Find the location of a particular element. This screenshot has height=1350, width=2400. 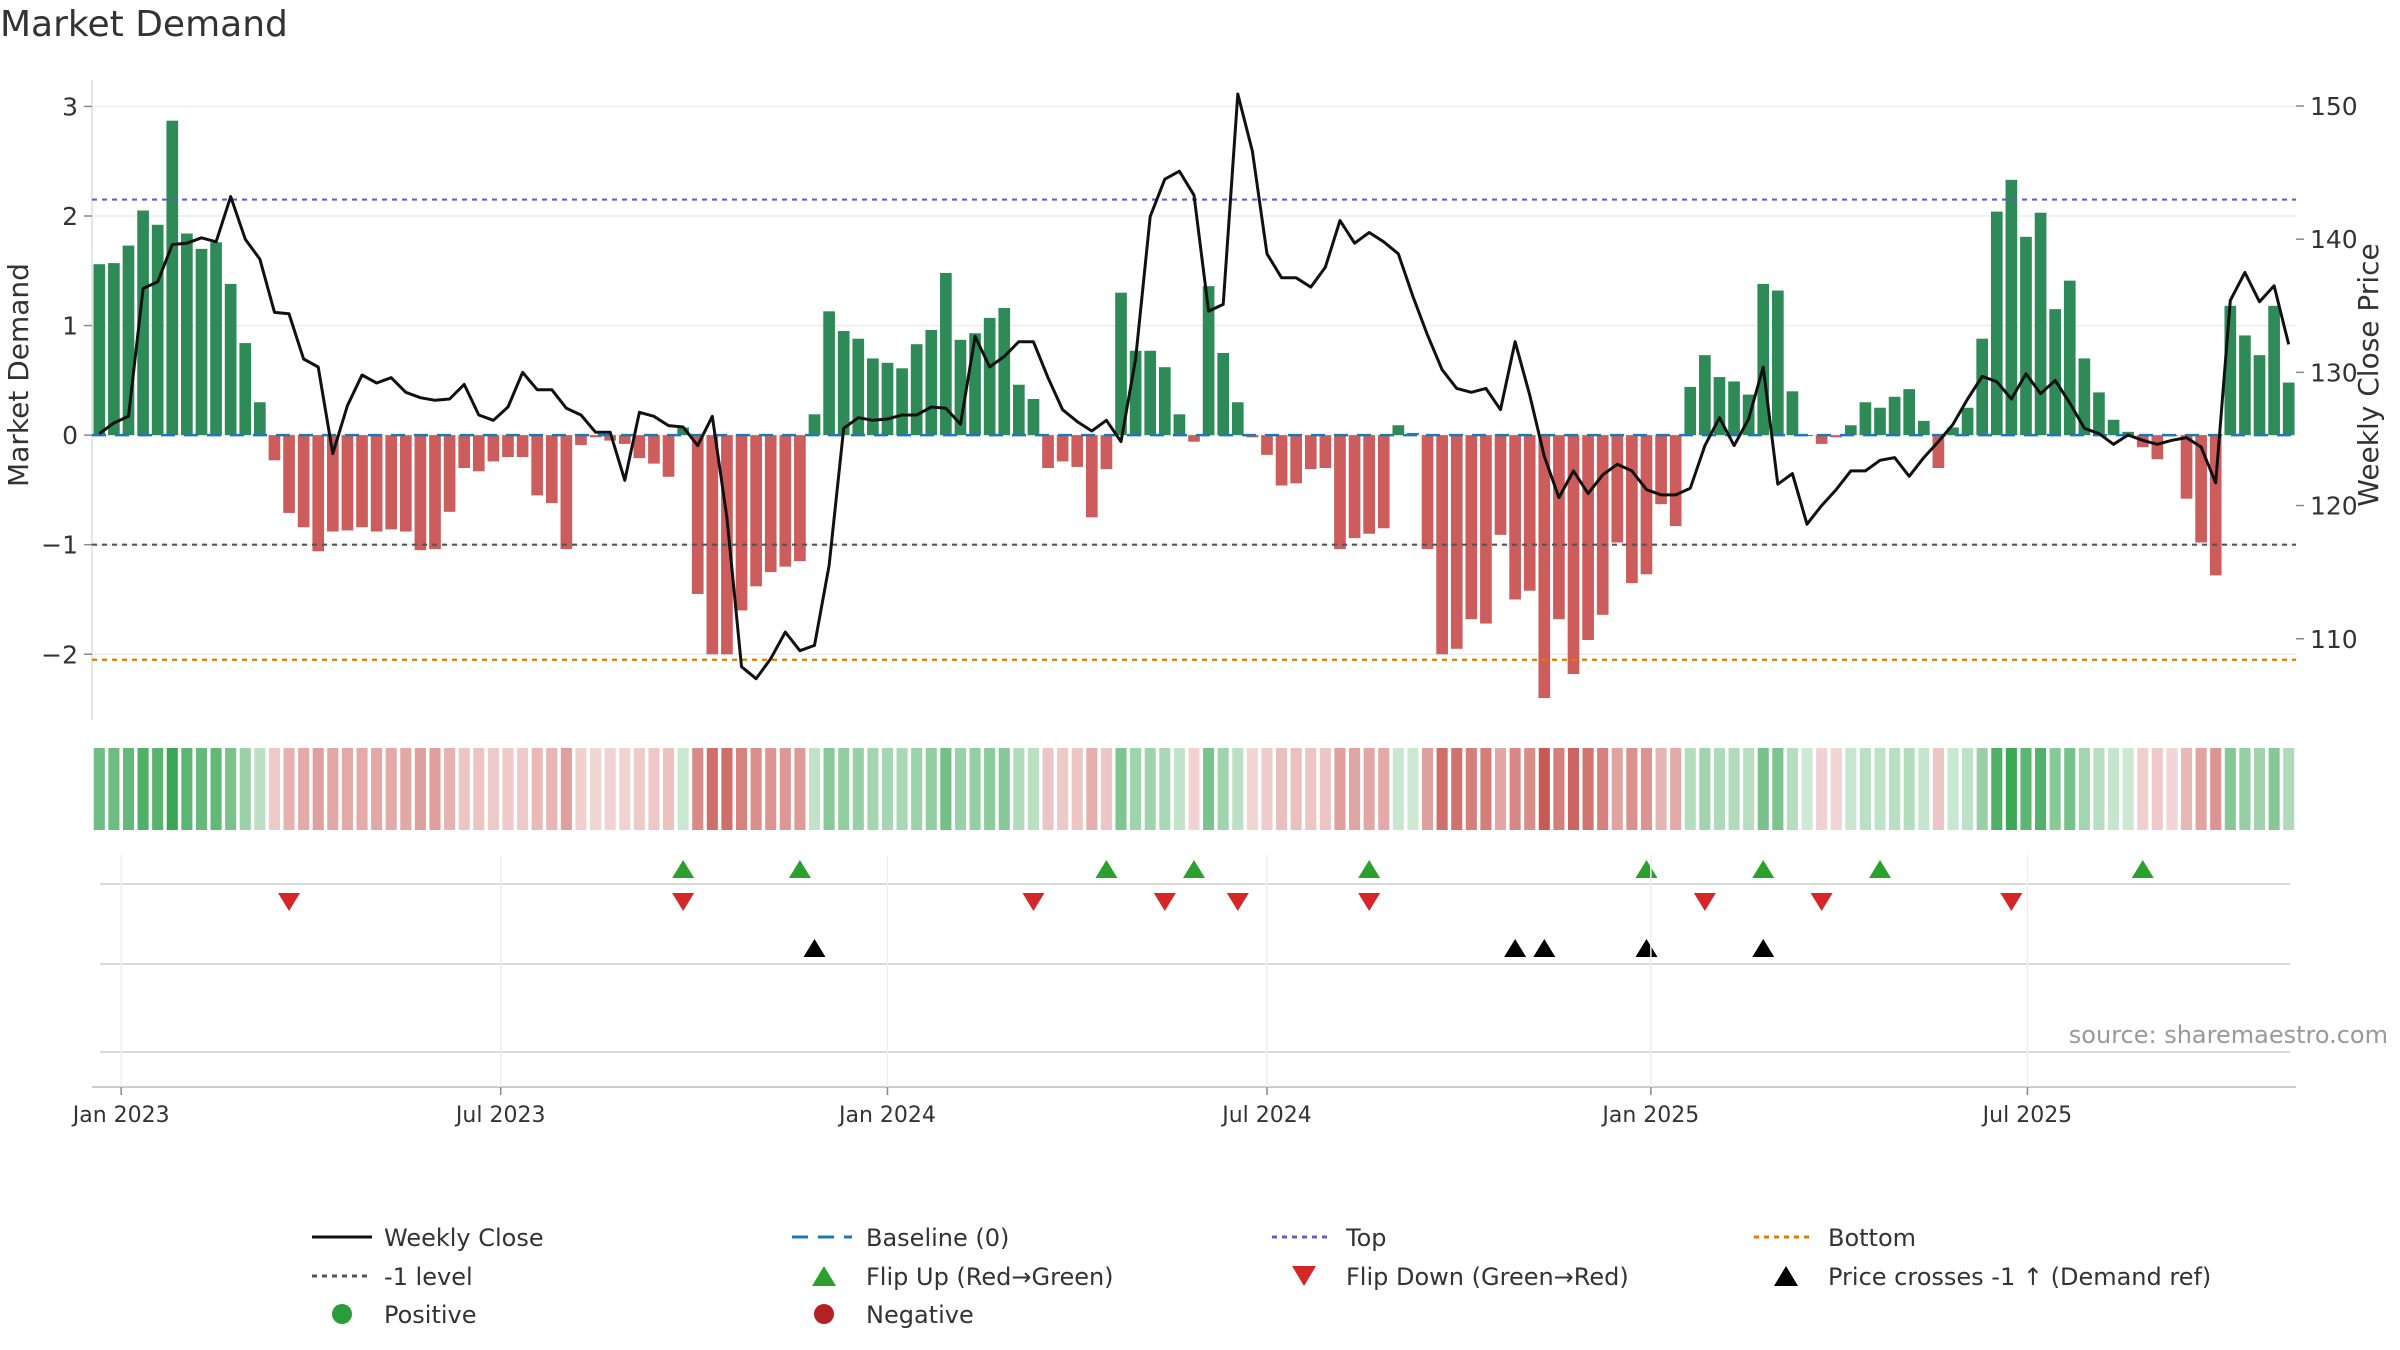

legend-negative-dot-icon is located at coordinates (824, 1314).